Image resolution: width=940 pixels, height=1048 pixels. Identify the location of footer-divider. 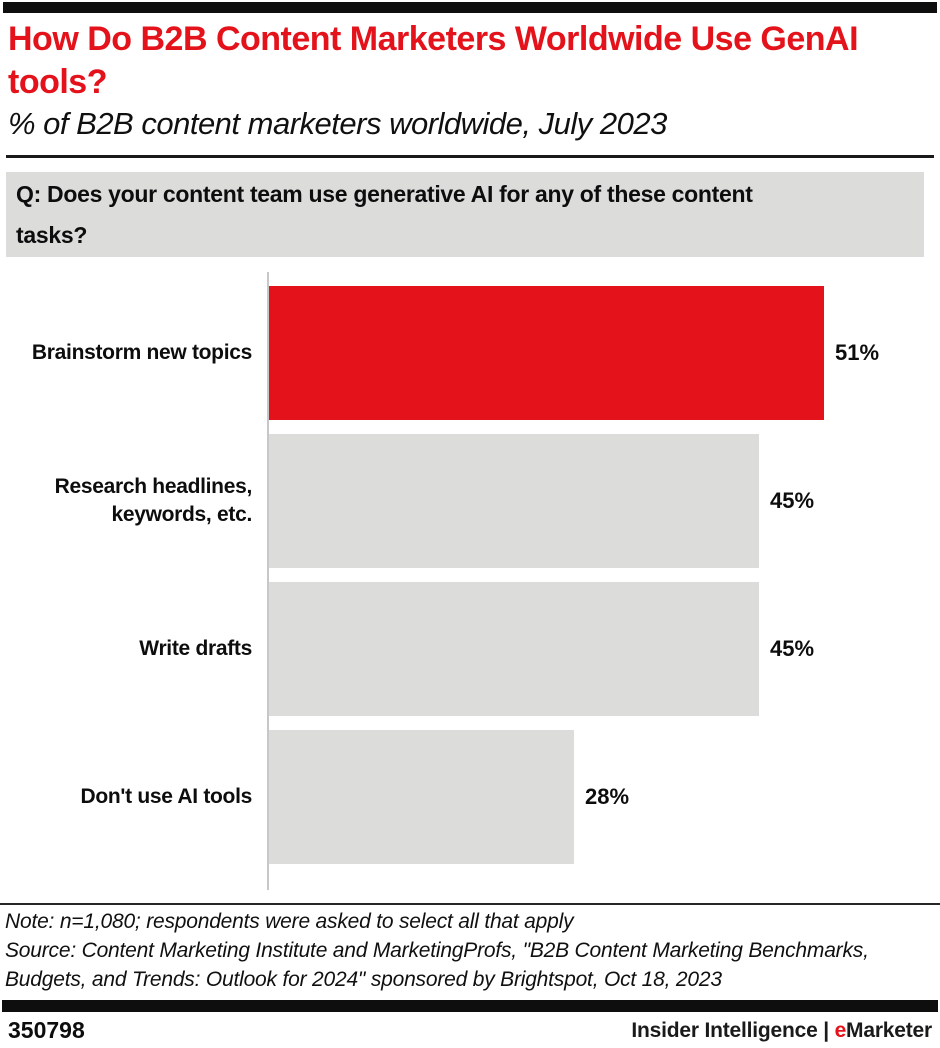
(470, 904).